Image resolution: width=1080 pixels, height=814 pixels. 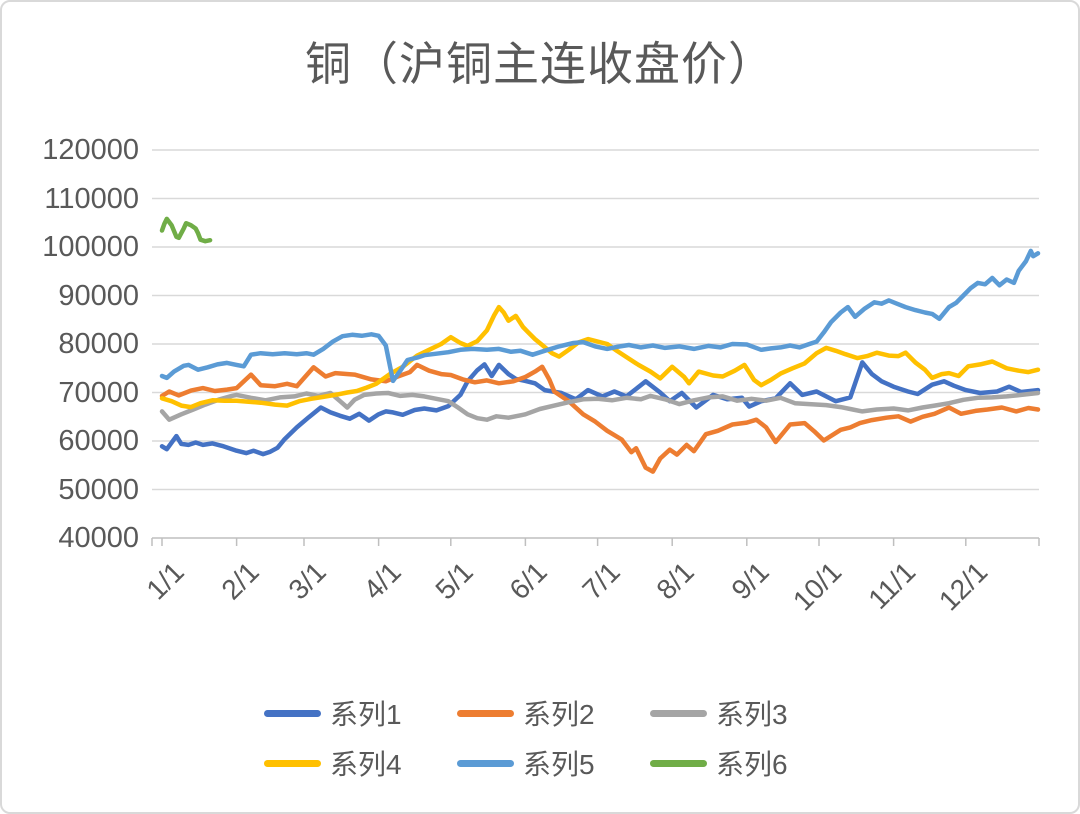 I want to click on legend-item-3: 系列3, so click(x=746, y=713).